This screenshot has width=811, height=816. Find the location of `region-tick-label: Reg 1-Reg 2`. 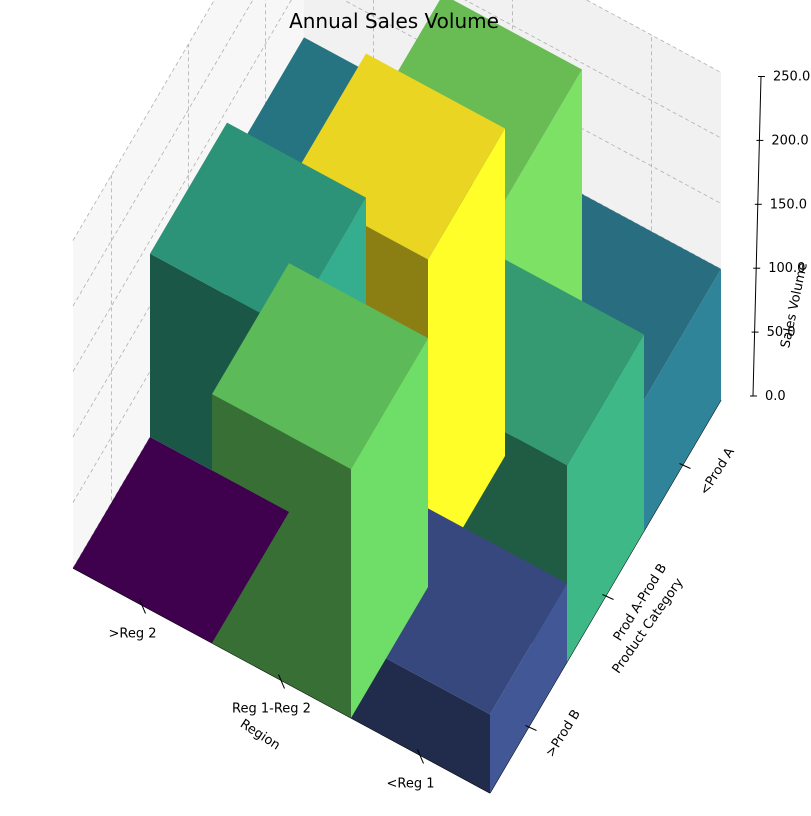

region-tick-label: Reg 1-Reg 2 is located at coordinates (271, 709).